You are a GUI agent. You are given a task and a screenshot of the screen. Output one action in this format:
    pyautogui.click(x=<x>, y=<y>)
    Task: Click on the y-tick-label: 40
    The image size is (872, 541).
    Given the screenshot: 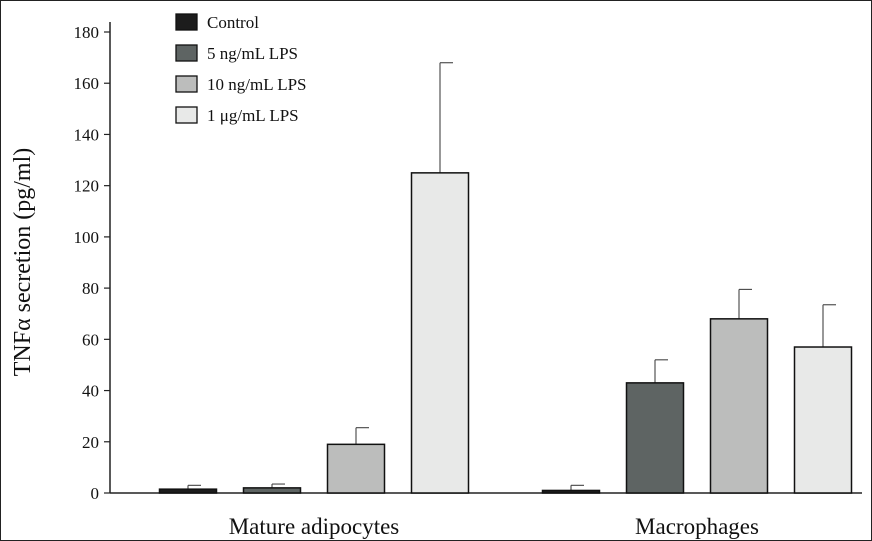 What is the action you would take?
    pyautogui.click(x=90, y=391)
    